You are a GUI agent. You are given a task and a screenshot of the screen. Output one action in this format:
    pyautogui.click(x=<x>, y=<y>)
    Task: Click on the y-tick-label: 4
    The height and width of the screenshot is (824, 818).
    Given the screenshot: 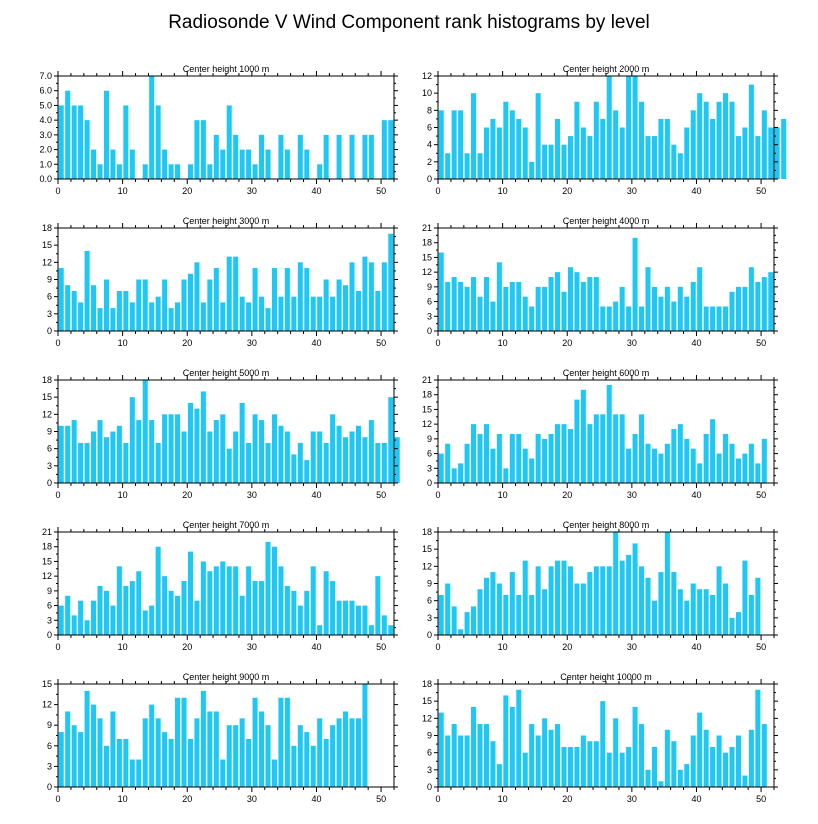 What is the action you would take?
    pyautogui.click(x=429, y=145)
    